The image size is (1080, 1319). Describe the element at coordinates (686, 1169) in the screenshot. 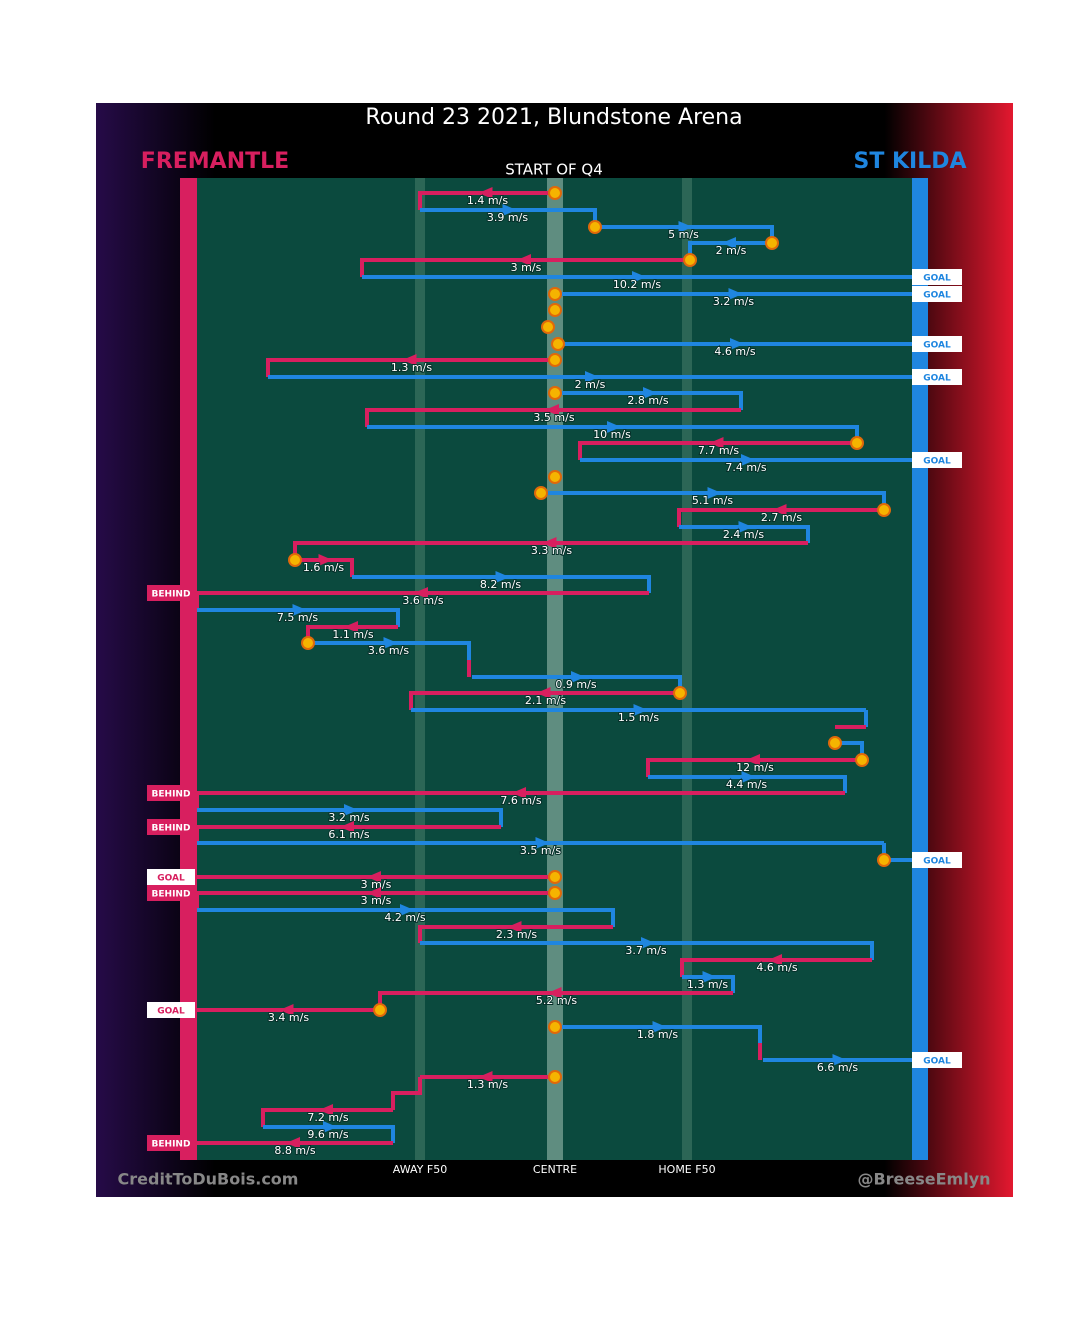

I see `zone-label: HOME F50` at that location.